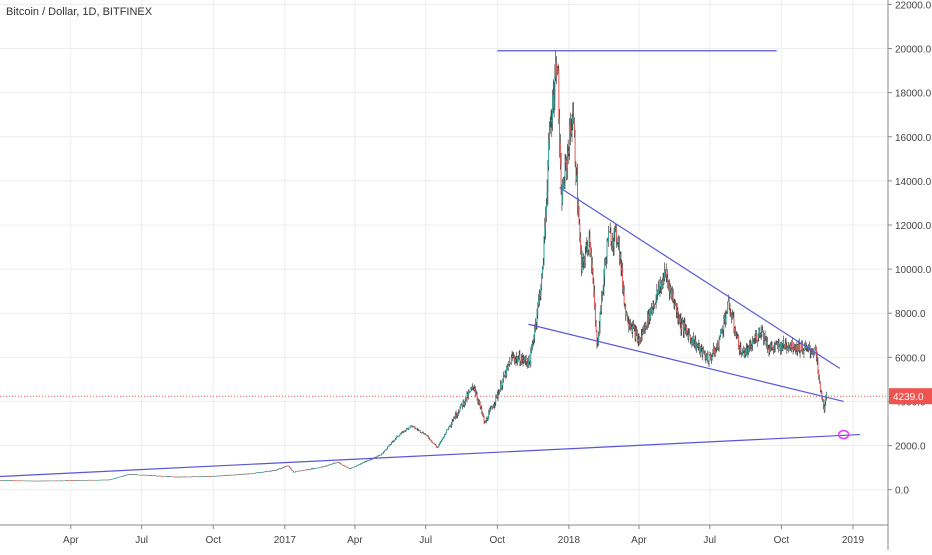 The image size is (932, 555). What do you see at coordinates (910, 358) in the screenshot?
I see `y-tick-label: 6000.0` at bounding box center [910, 358].